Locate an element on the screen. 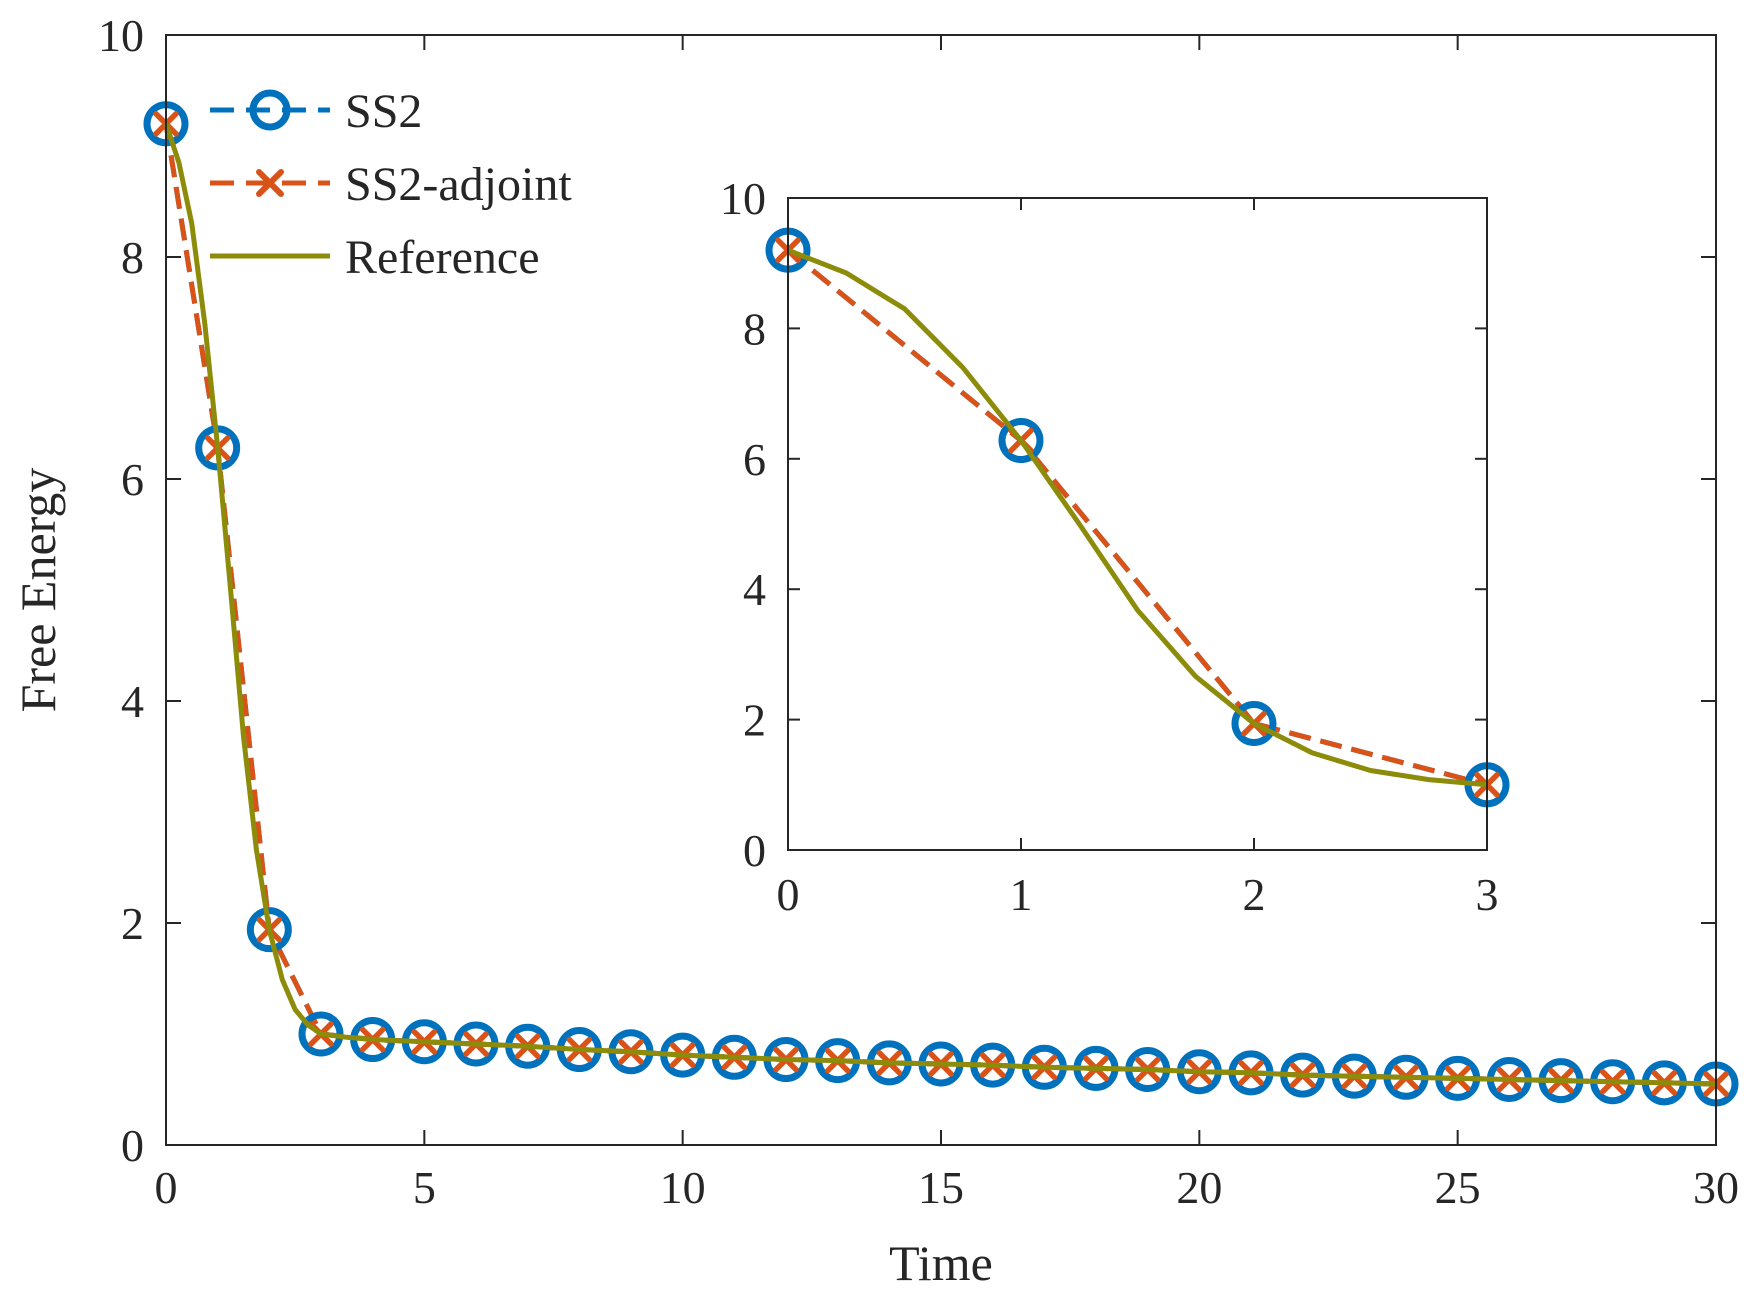 This screenshot has width=1750, height=1313. main-y-tick-label: 0 is located at coordinates (132, 1145).